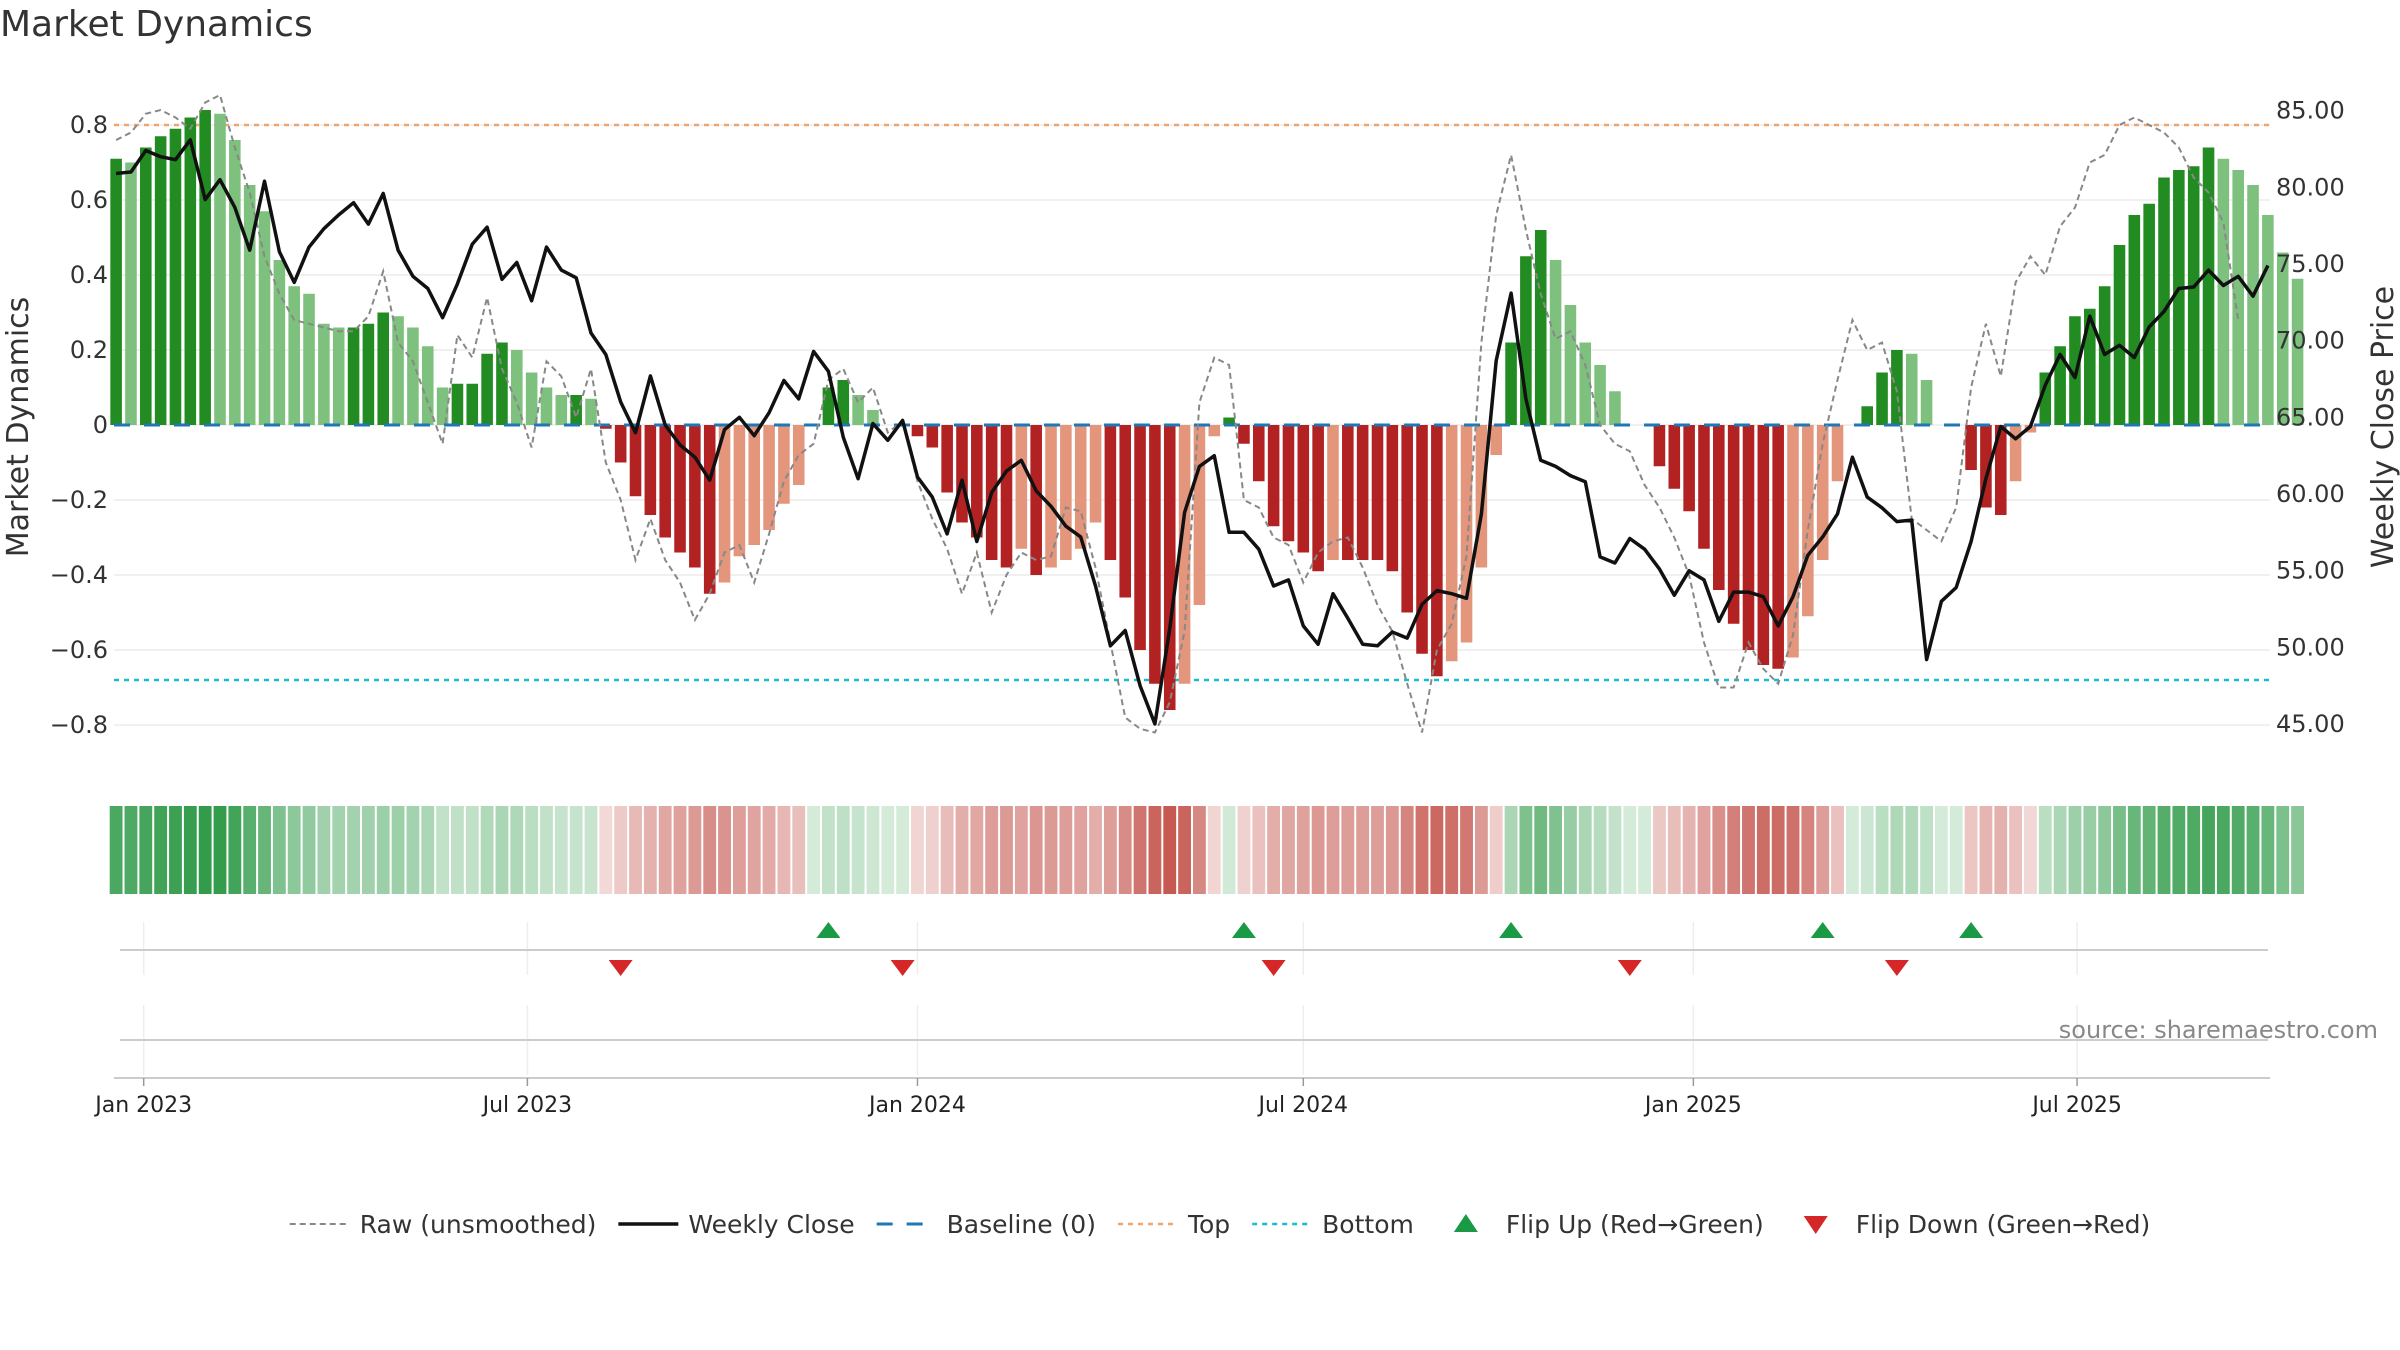 The image size is (2400, 1350). What do you see at coordinates (18, 427) in the screenshot?
I see `y-axis-left-label: Market Dynamics` at bounding box center [18, 427].